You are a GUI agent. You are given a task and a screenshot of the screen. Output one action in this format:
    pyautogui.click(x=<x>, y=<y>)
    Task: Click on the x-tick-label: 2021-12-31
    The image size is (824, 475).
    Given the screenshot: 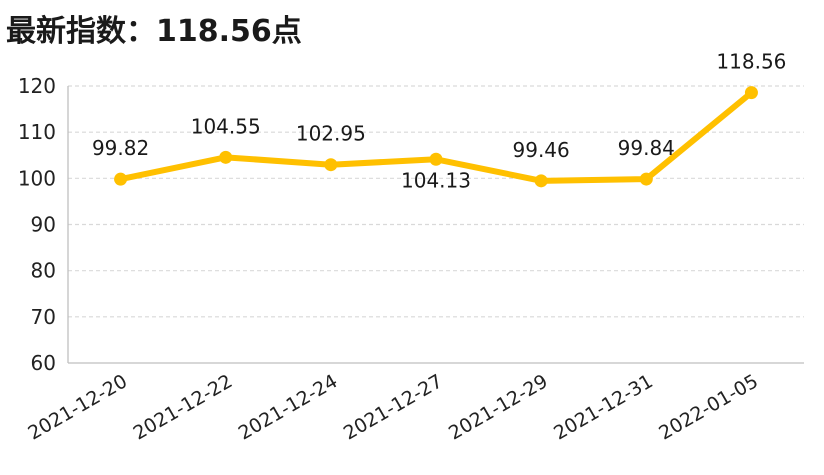 What is the action you would take?
    pyautogui.click(x=603, y=407)
    